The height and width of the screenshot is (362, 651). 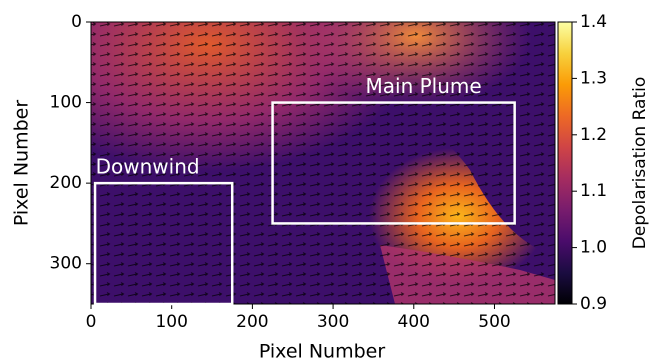 I want to click on y-axis-label: Pixel Number, so click(x=22, y=163).